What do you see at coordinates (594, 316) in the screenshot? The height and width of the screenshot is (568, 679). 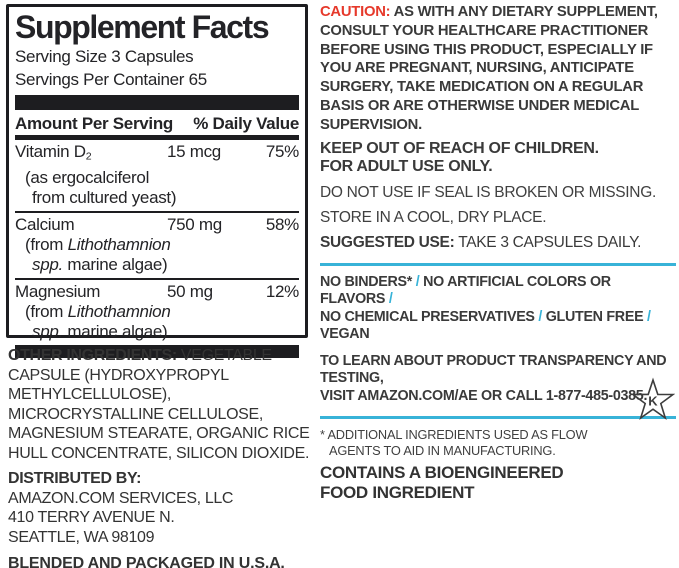 I see `claim-text: GLUTEN FREE` at bounding box center [594, 316].